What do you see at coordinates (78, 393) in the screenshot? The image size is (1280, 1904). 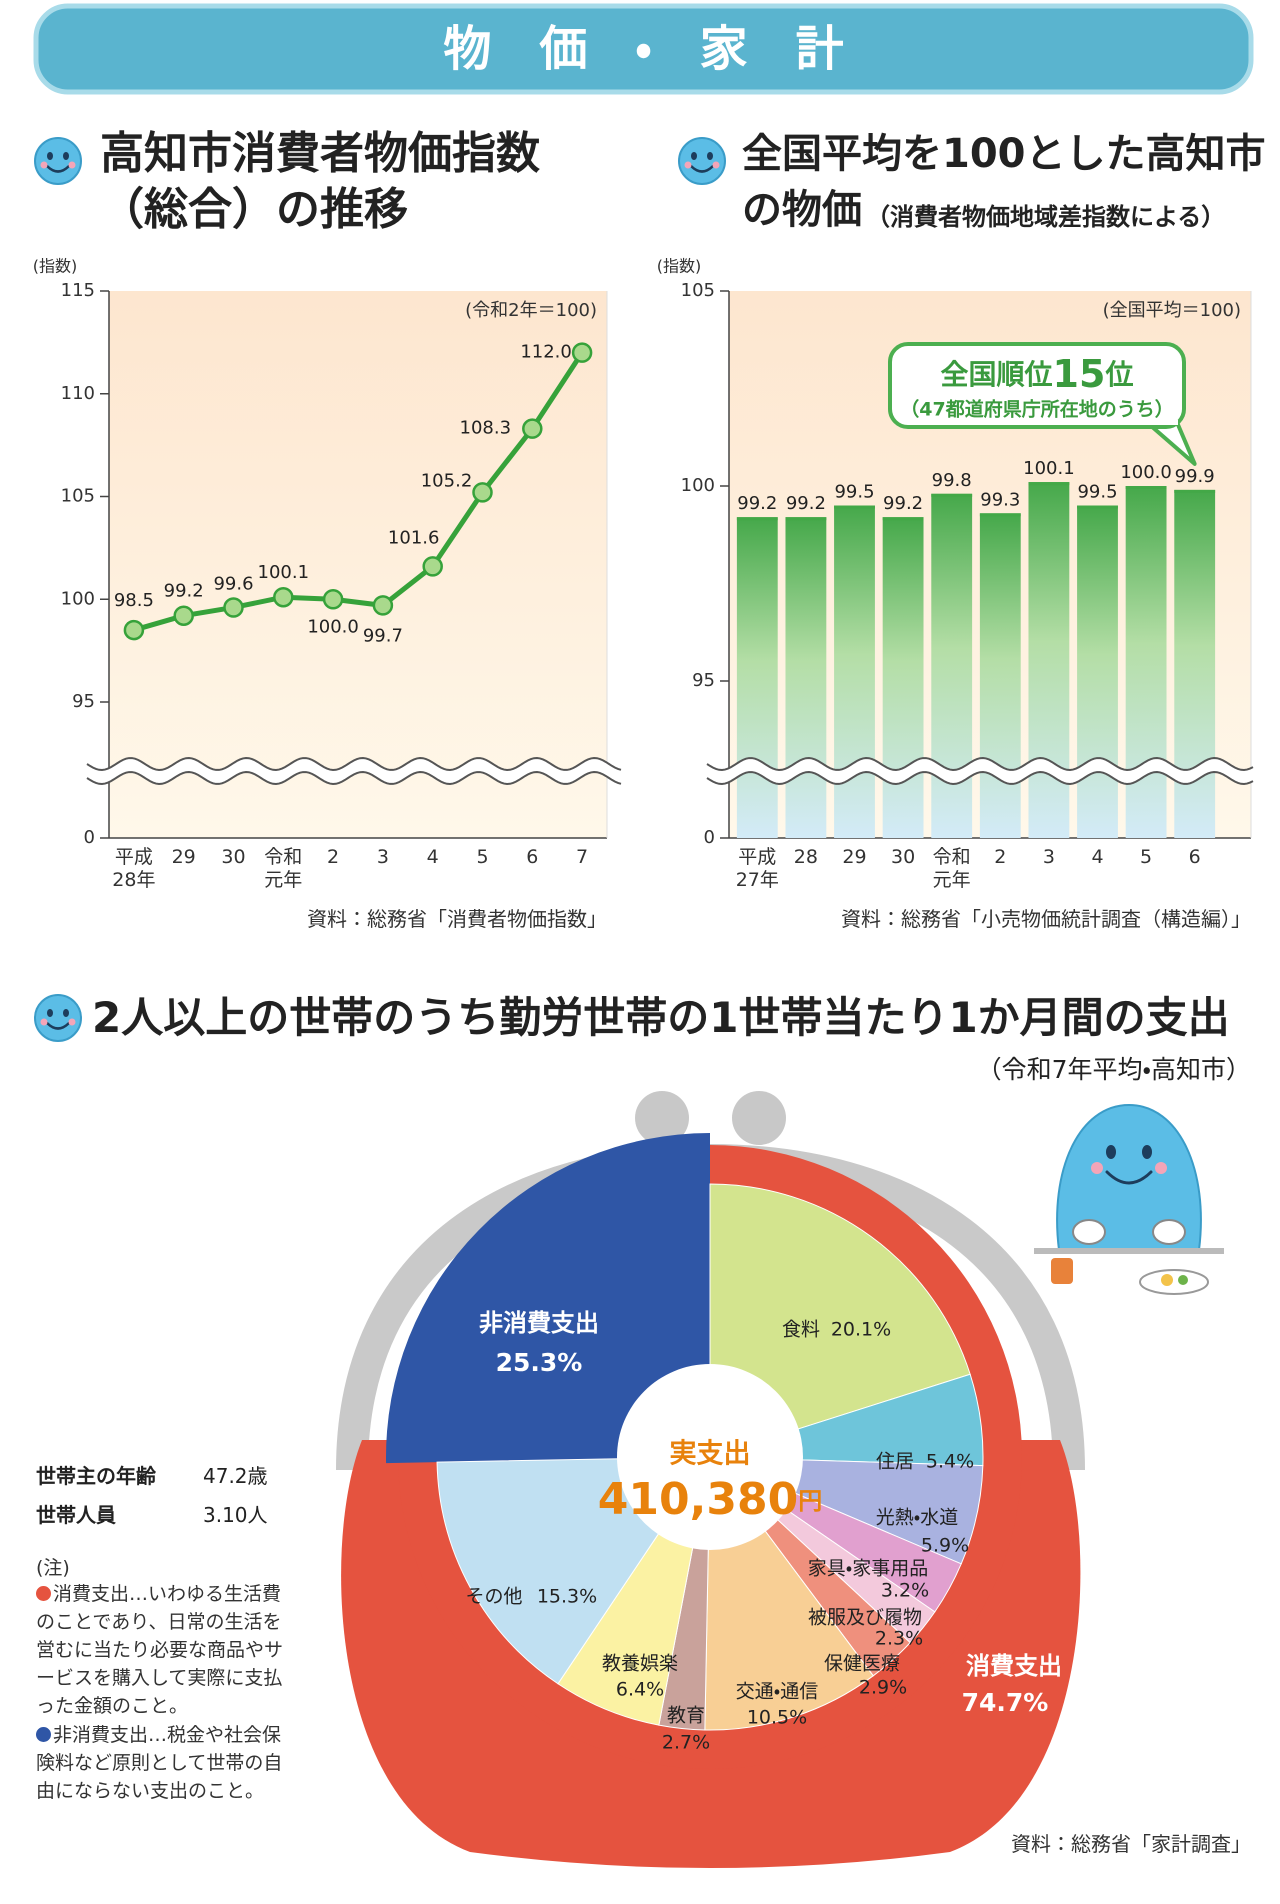 I see `y-tick-label: 110` at bounding box center [78, 393].